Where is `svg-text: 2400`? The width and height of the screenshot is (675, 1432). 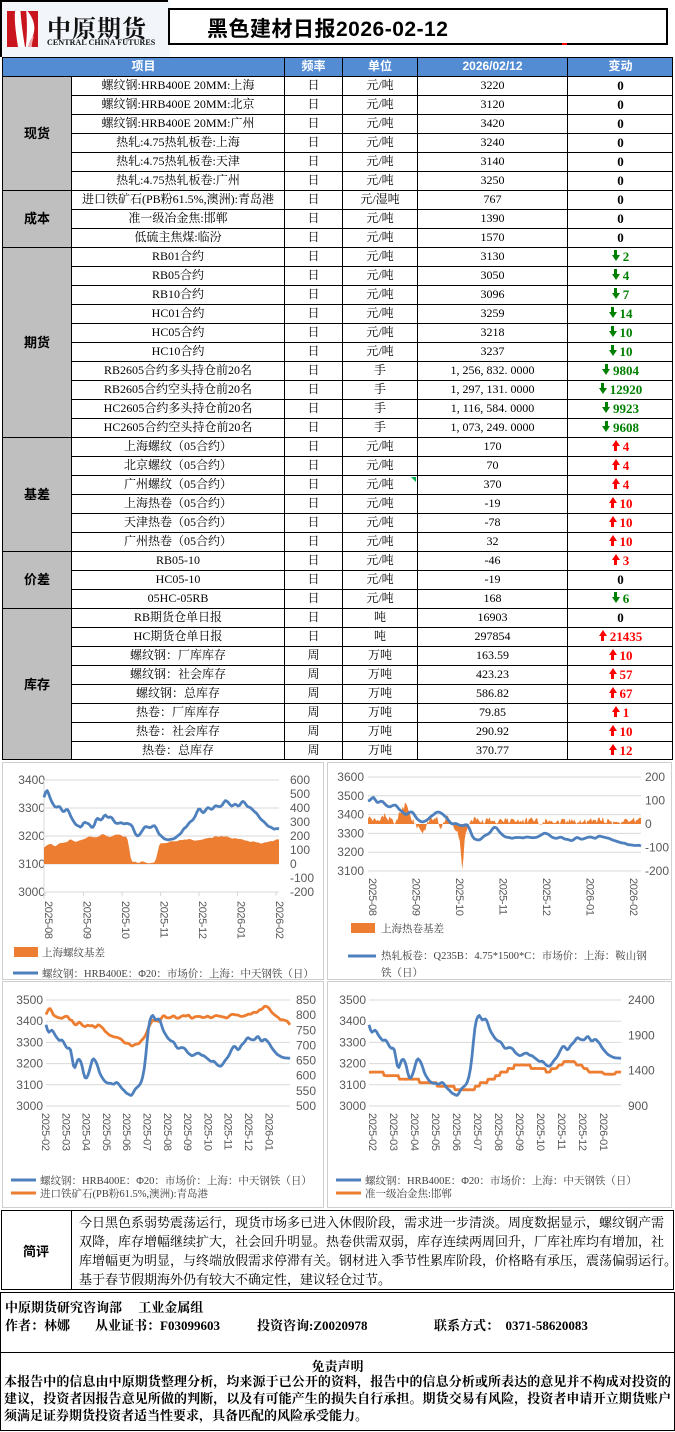
svg-text: 2400 is located at coordinates (641, 1000).